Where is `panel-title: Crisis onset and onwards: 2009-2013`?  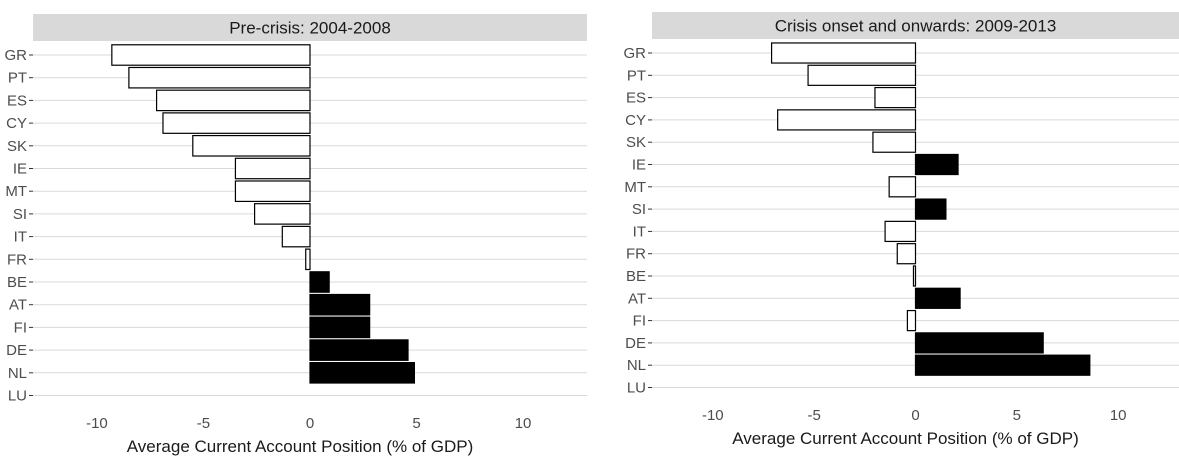 panel-title: Crisis onset and onwards: 2009-2013 is located at coordinates (916, 26).